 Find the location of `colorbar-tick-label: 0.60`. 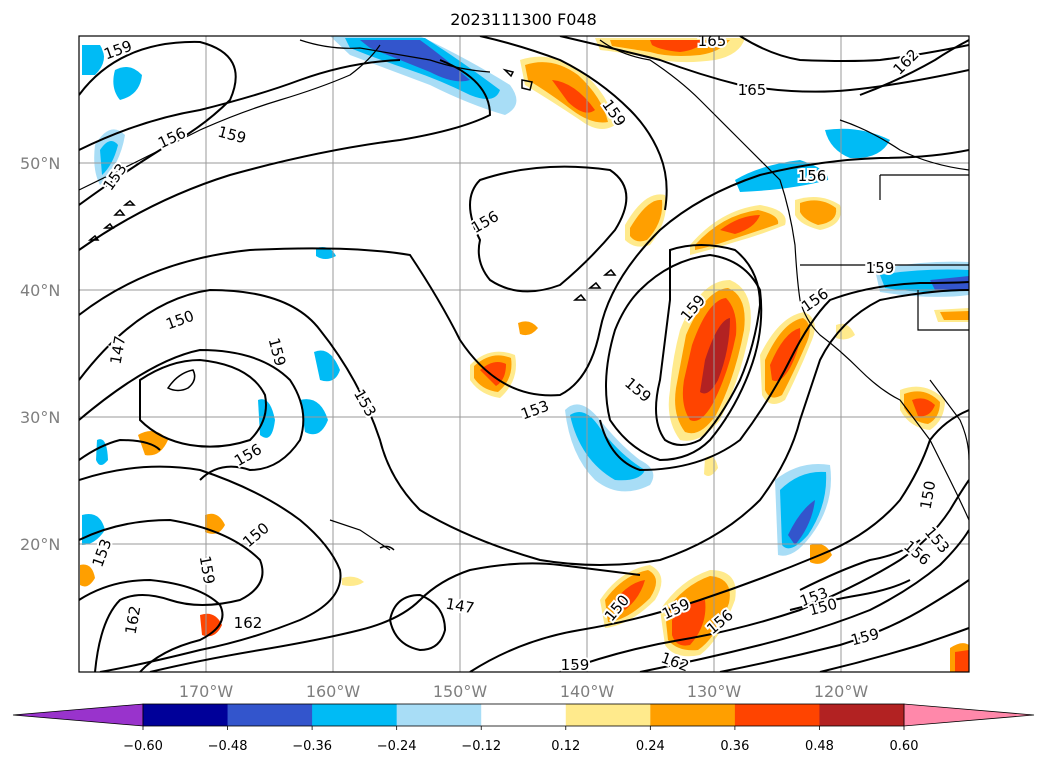

colorbar-tick-label: 0.60 is located at coordinates (904, 746).